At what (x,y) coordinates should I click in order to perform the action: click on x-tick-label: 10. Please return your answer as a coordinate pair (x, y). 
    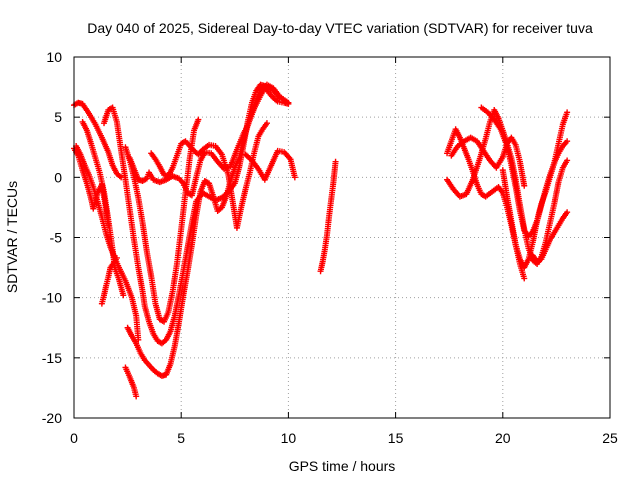
    Looking at the image, I should click on (289, 438).